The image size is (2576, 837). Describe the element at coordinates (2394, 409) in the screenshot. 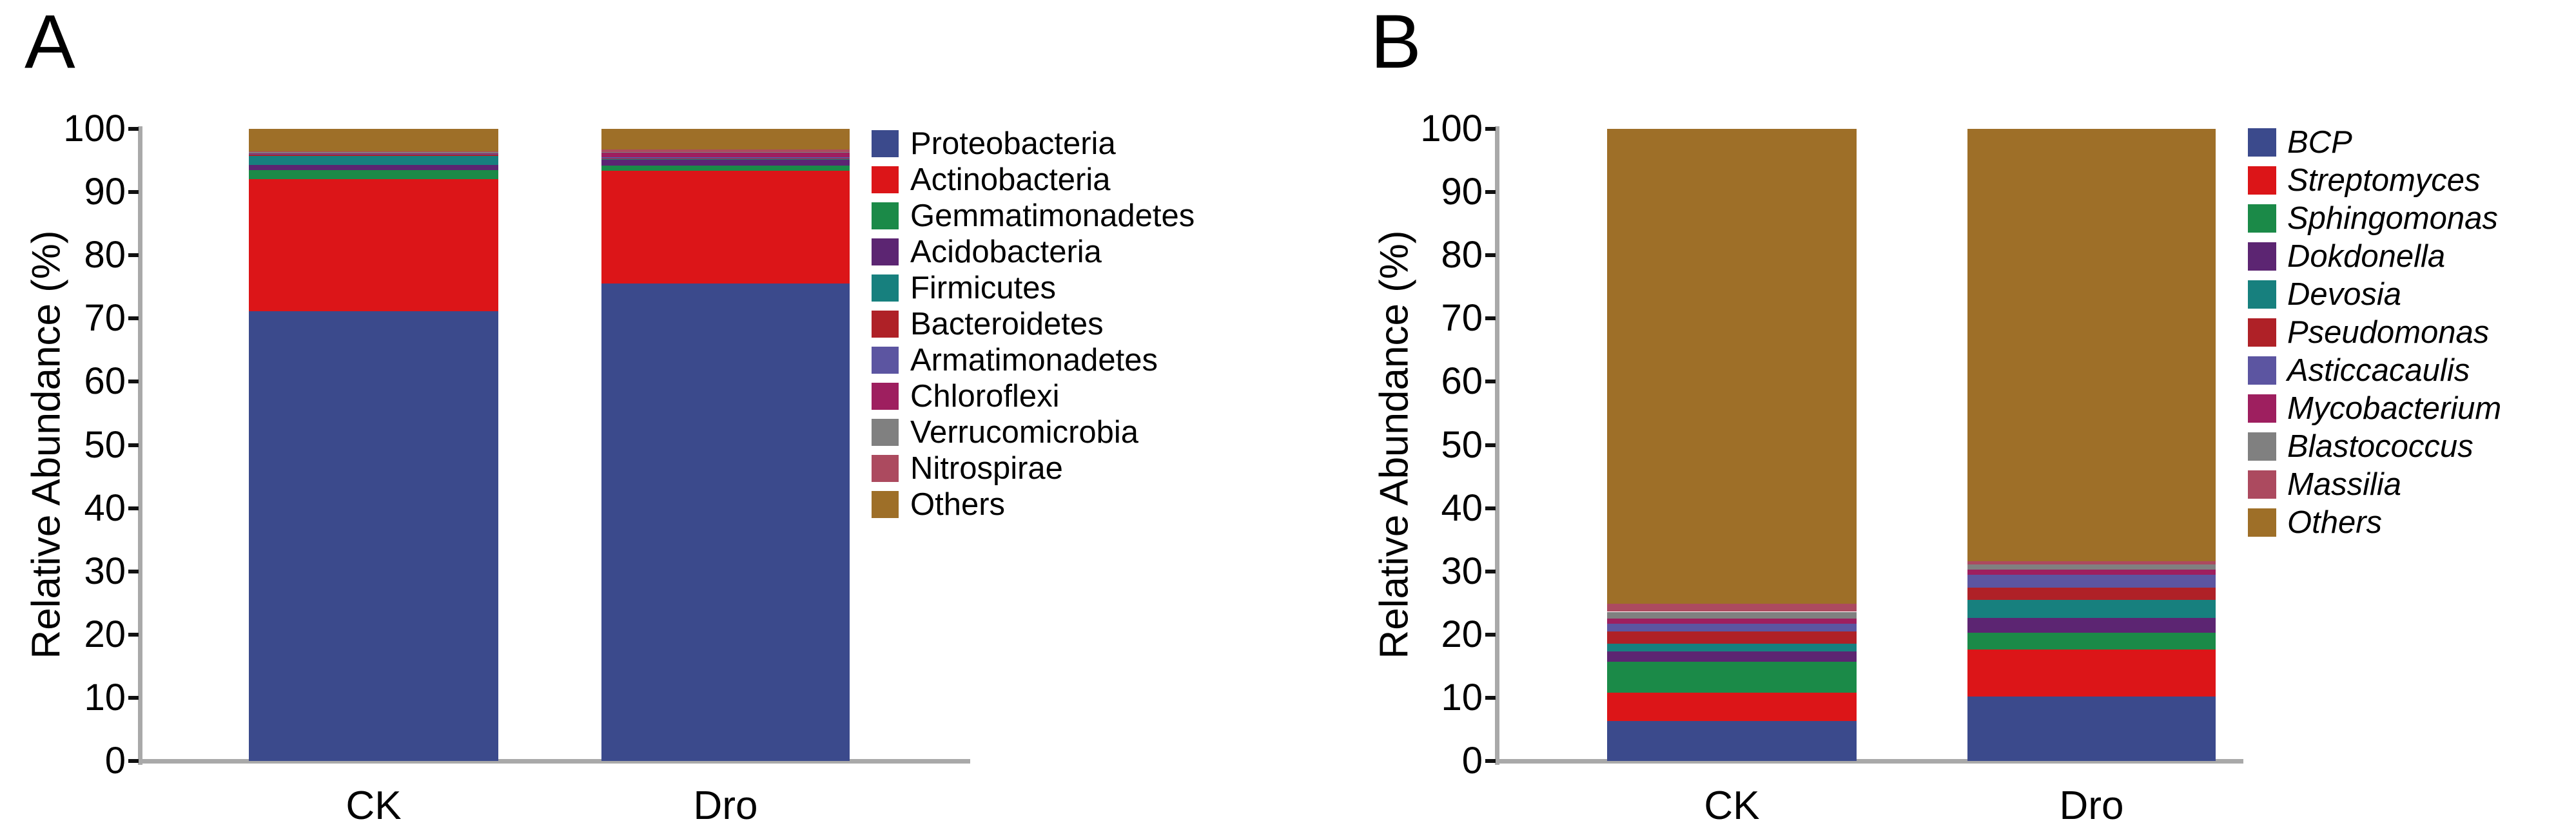

I see `legend-label: Mycobacterium` at that location.